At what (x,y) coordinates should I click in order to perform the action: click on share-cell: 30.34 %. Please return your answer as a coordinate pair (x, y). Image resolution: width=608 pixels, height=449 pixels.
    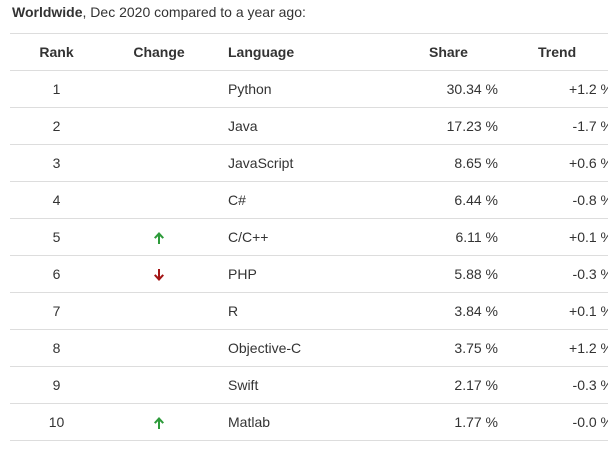
    Looking at the image, I should click on (469, 89).